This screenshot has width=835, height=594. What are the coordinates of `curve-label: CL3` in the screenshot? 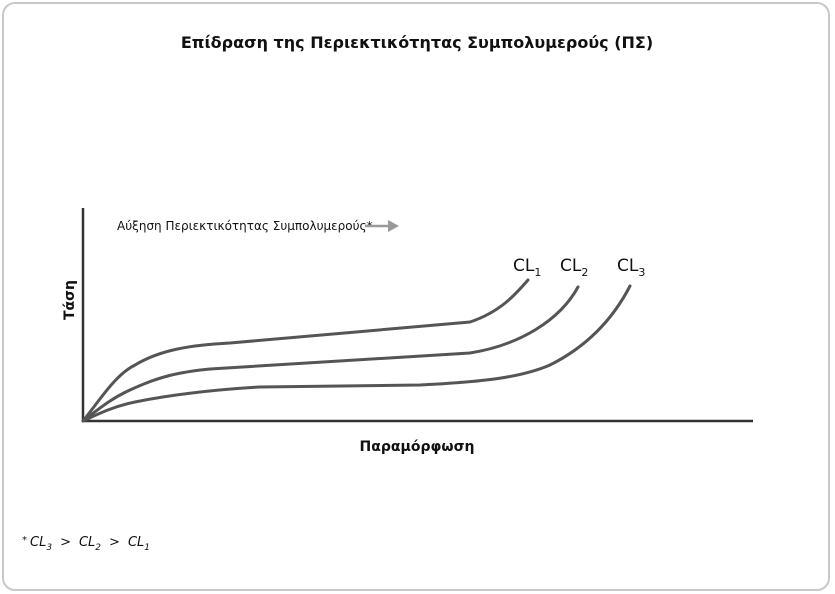 It's located at (631, 267).